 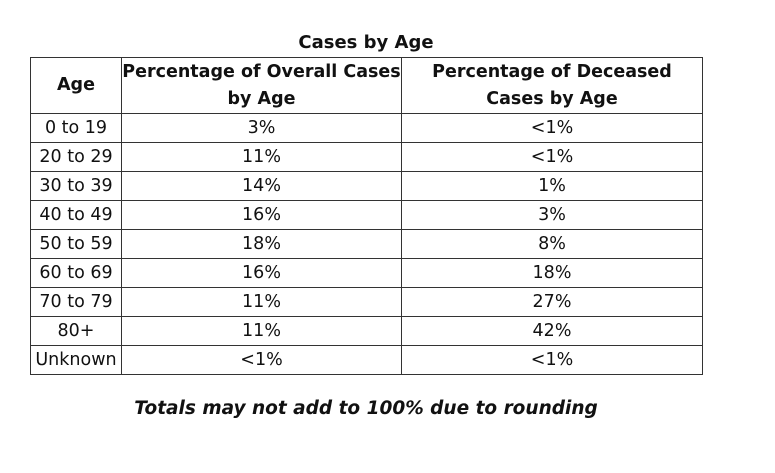 I want to click on table-row: 60 to 69 16% 18%, so click(x=366, y=273).